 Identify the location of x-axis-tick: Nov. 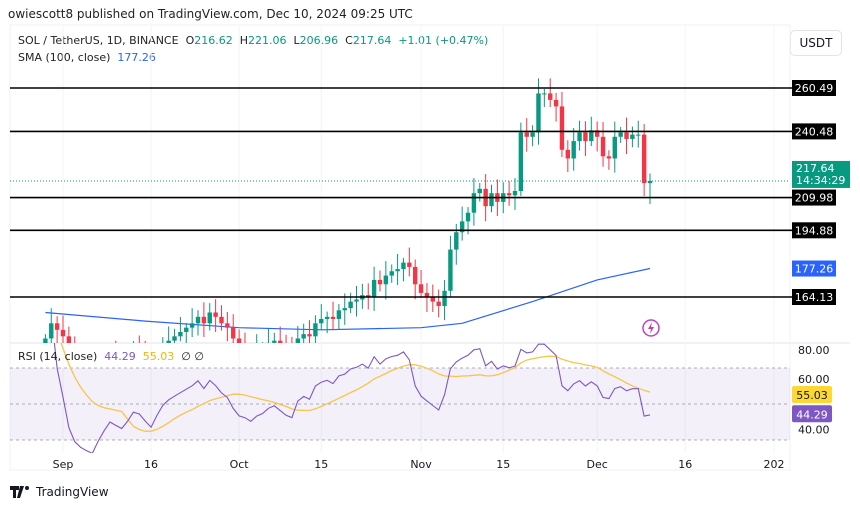
(421, 464).